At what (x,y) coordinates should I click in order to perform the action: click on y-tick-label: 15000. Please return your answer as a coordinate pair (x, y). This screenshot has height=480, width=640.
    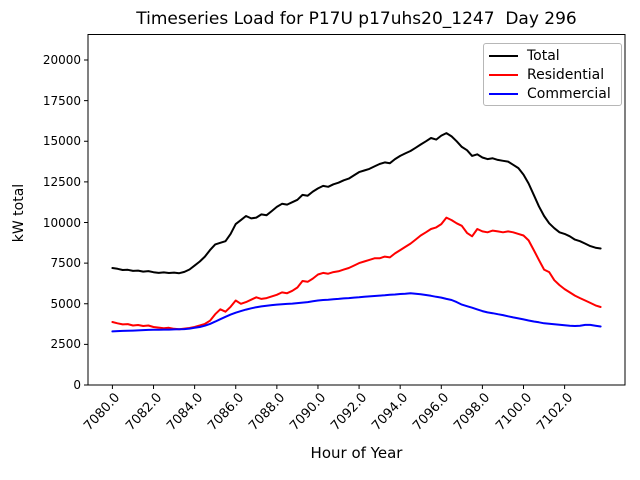
    Looking at the image, I should click on (61, 141).